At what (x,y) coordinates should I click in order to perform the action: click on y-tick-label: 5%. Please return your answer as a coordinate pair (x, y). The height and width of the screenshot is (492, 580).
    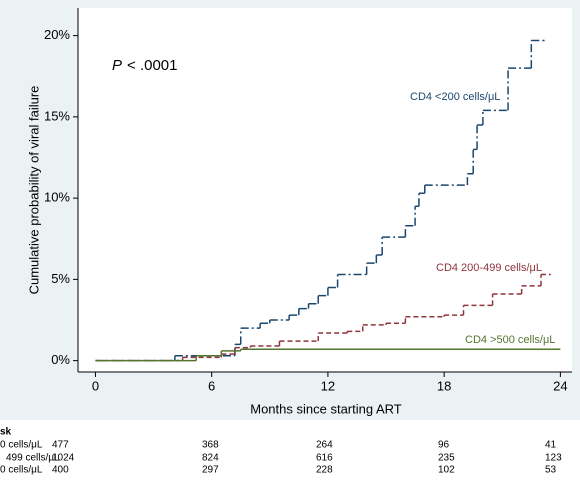
    Looking at the image, I should click on (60, 278).